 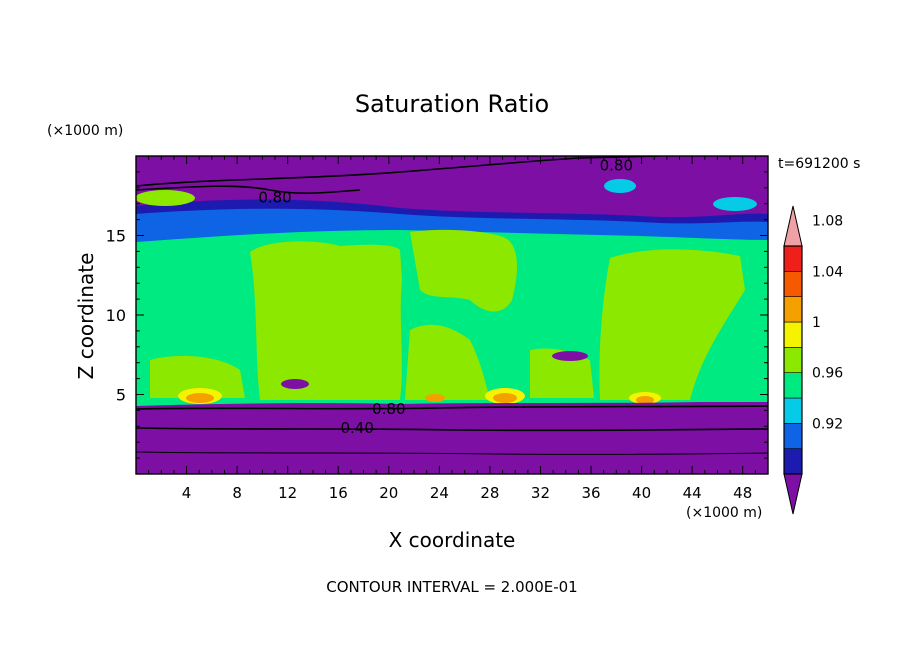 What do you see at coordinates (827, 374) in the screenshot?
I see `colorbar-label: 0.96` at bounding box center [827, 374].